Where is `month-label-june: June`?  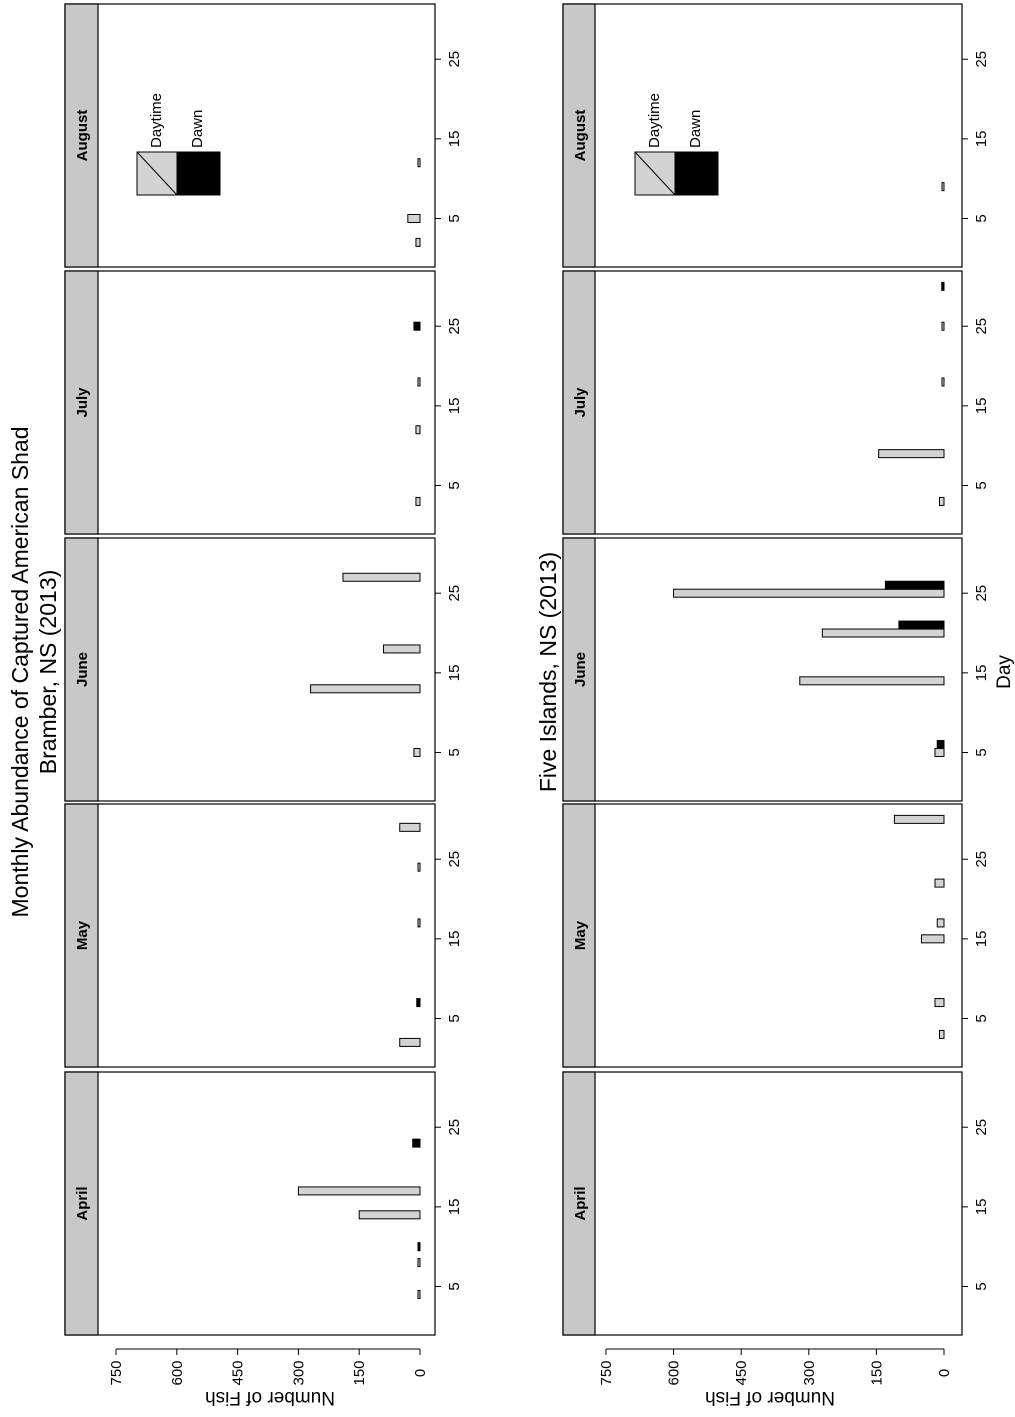 month-label-june: June is located at coordinates (82, 669).